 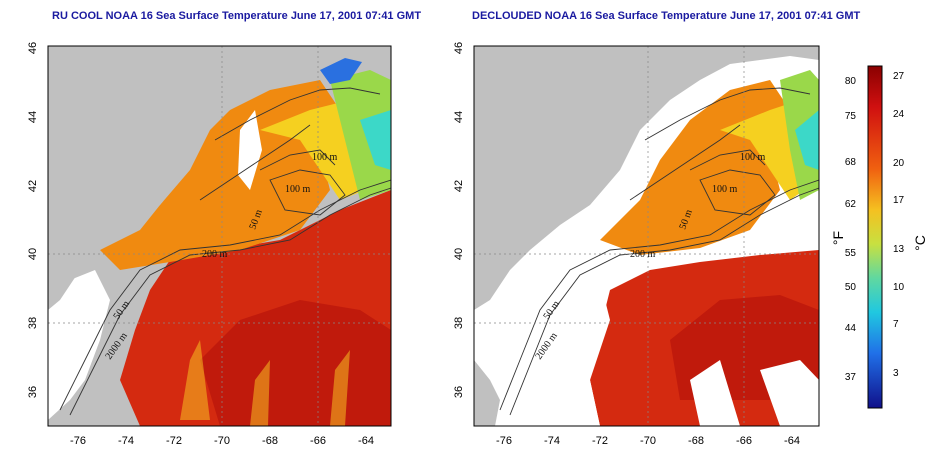 I want to click on fahrenheit-tick: 62, so click(x=851, y=204).